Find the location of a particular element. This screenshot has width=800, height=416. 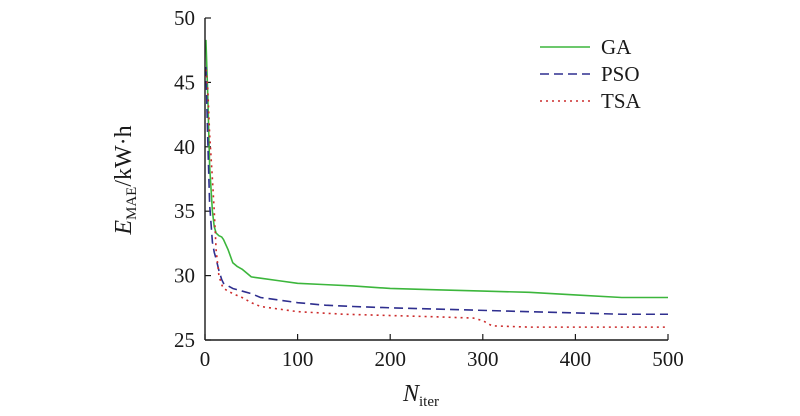

y-tick-label: 30 is located at coordinates (184, 276).